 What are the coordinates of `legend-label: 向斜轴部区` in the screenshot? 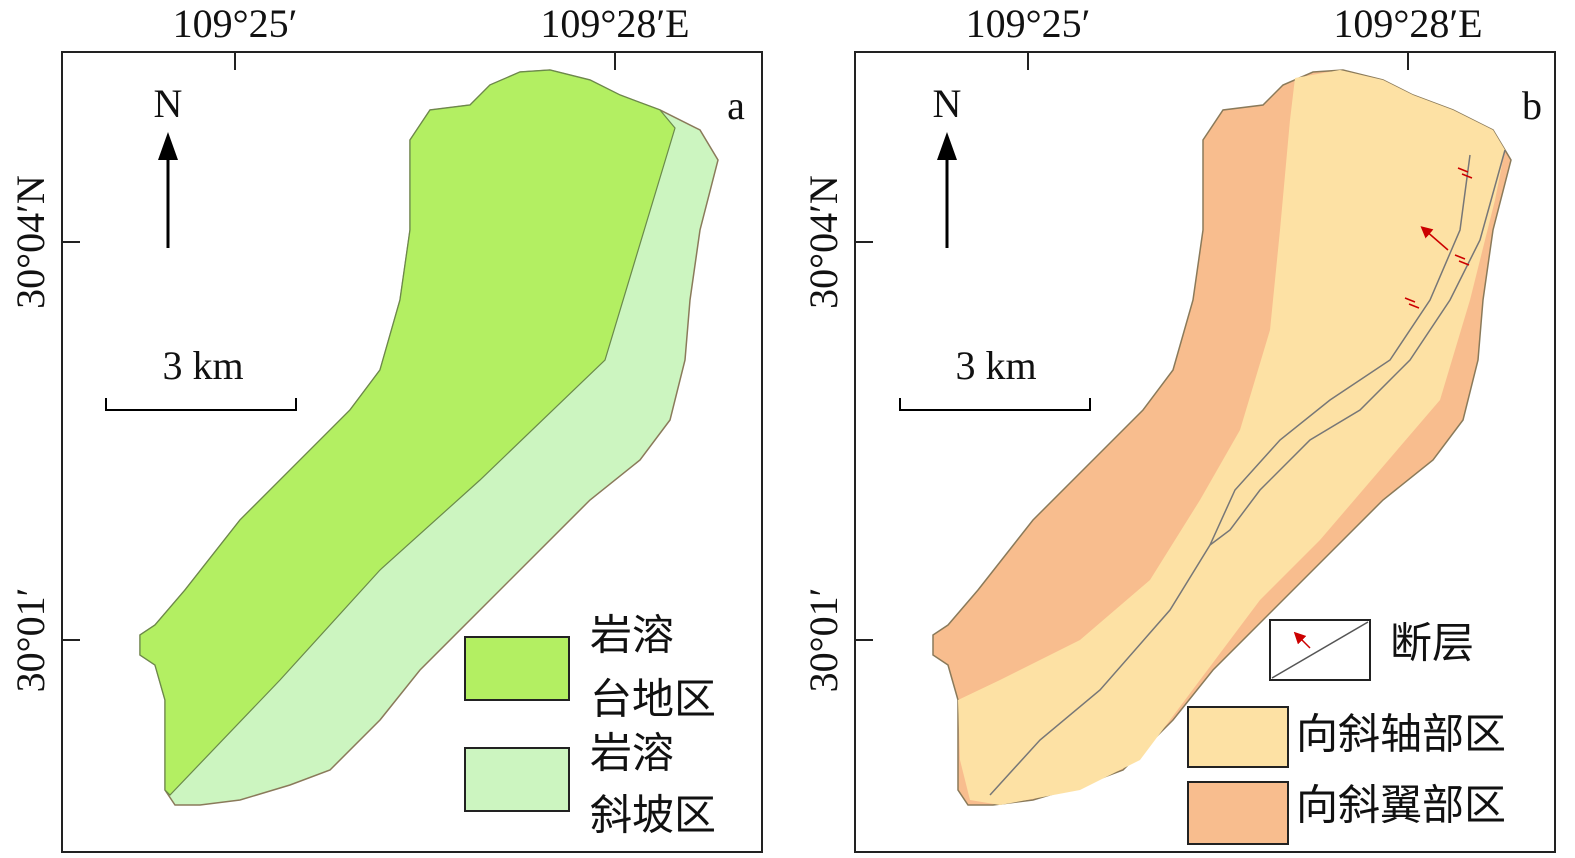 It's located at (1401, 734).